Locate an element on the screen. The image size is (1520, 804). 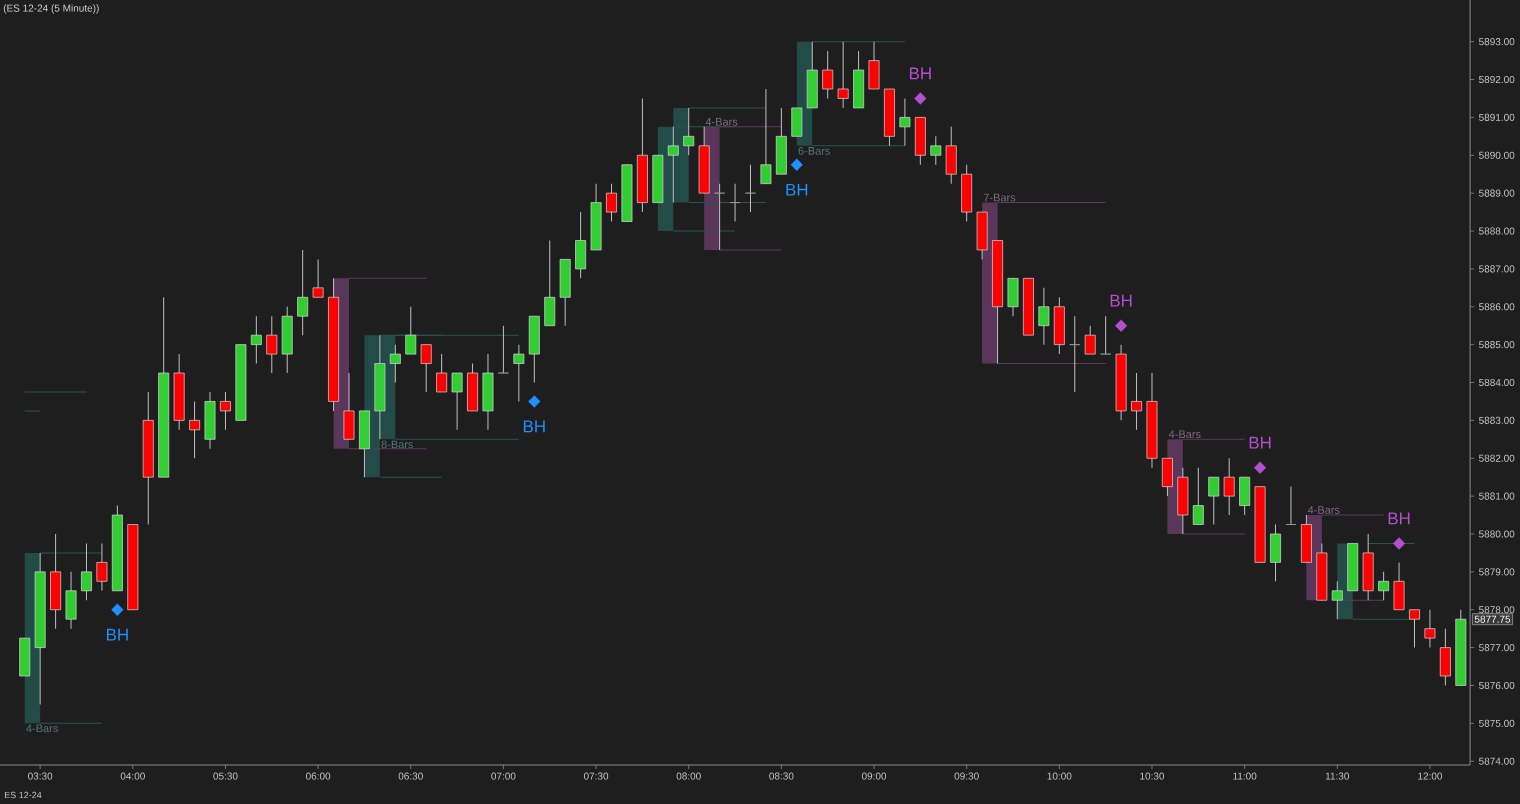
y-tick-label: 5875.00 is located at coordinates (1497, 723).